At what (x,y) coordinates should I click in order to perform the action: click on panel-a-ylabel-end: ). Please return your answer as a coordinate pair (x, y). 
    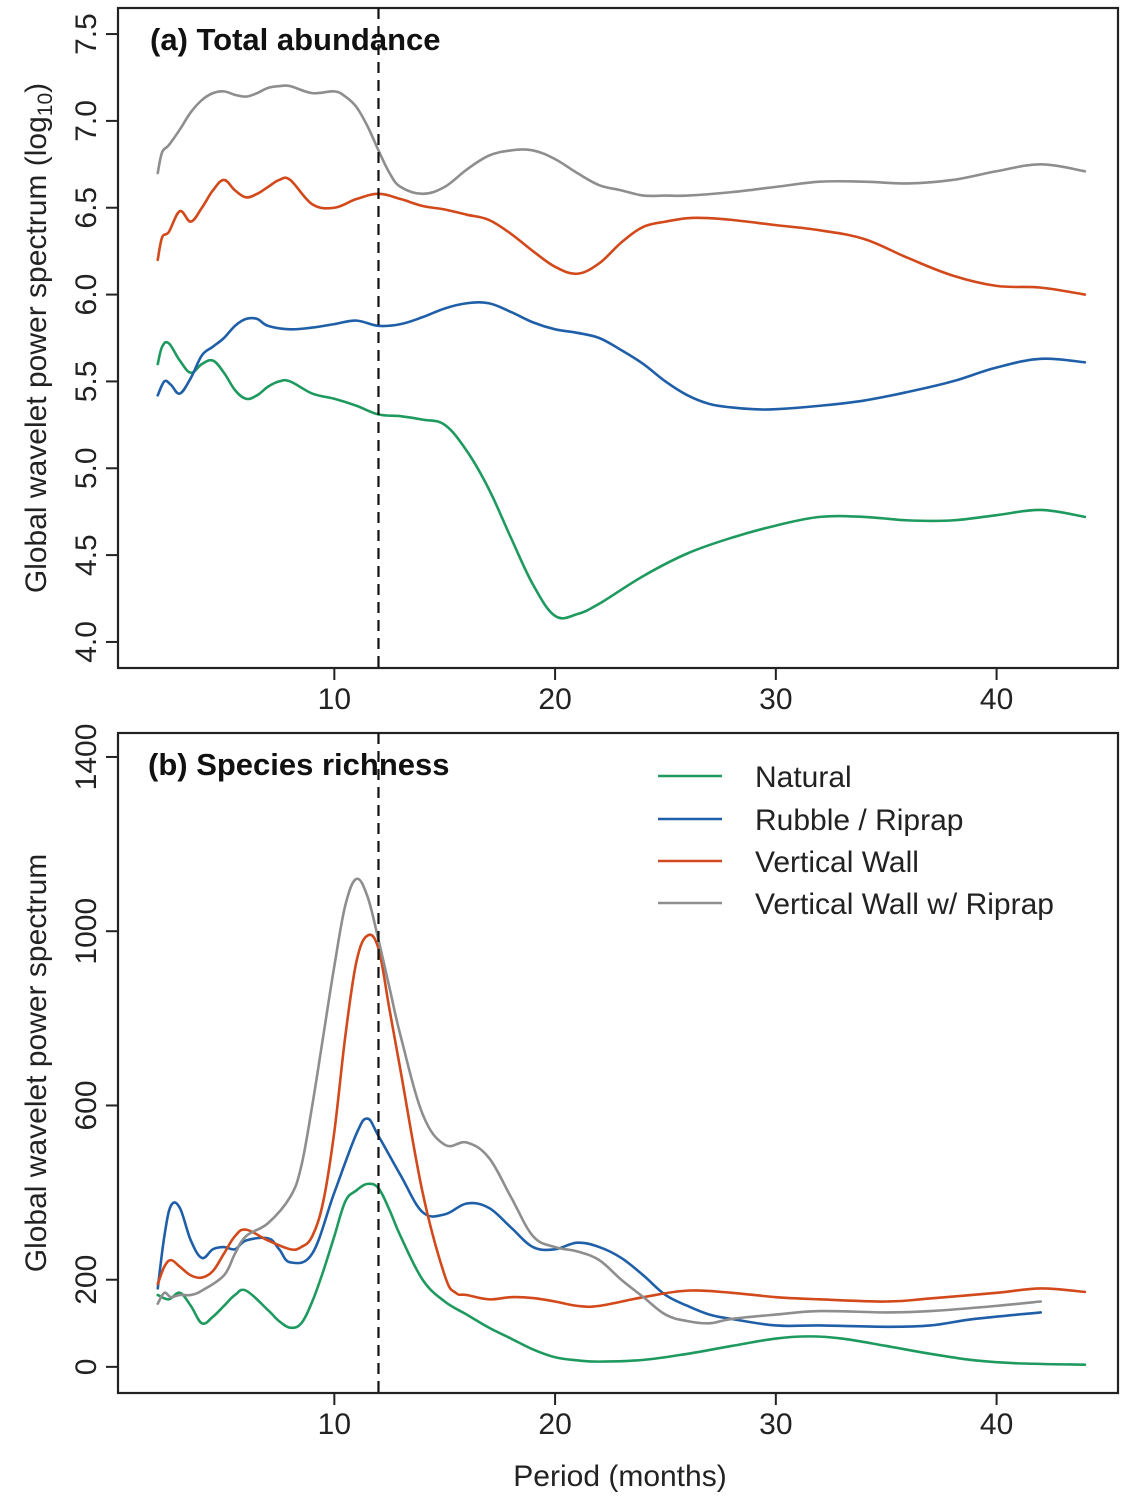
    Looking at the image, I should click on (36, 88).